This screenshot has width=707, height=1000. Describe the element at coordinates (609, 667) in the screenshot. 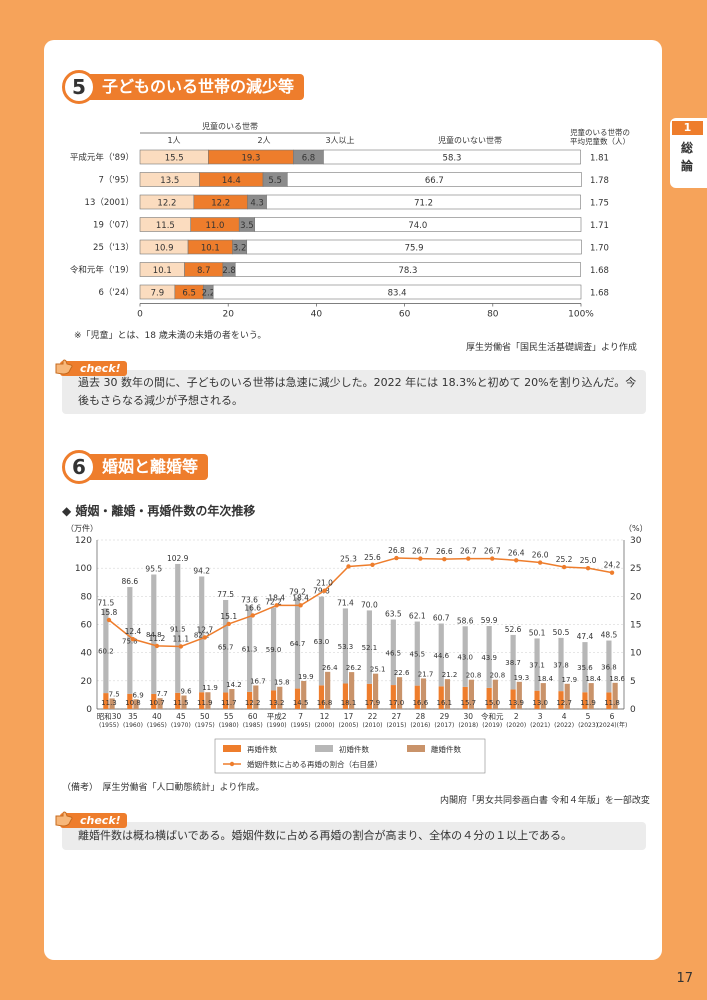

I see `first-marriage-label: 36.8` at that location.